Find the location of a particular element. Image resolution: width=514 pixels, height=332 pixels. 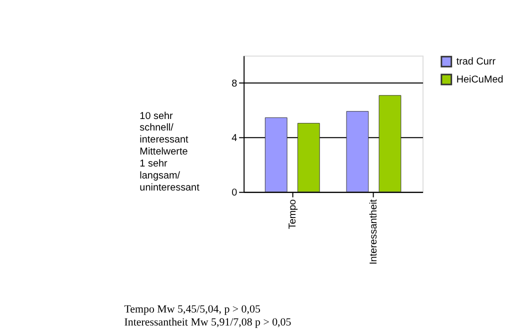

y-tick-label: 0 is located at coordinates (235, 192).